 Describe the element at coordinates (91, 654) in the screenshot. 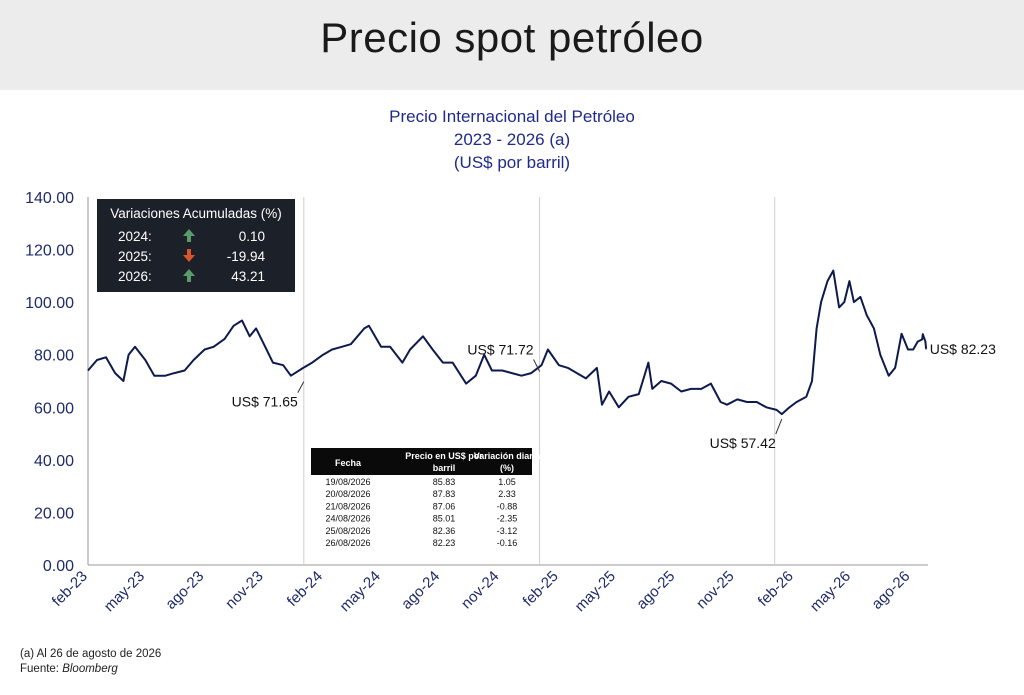

I see `footnote-date: (a) Al 26 de agosto de 2026` at that location.